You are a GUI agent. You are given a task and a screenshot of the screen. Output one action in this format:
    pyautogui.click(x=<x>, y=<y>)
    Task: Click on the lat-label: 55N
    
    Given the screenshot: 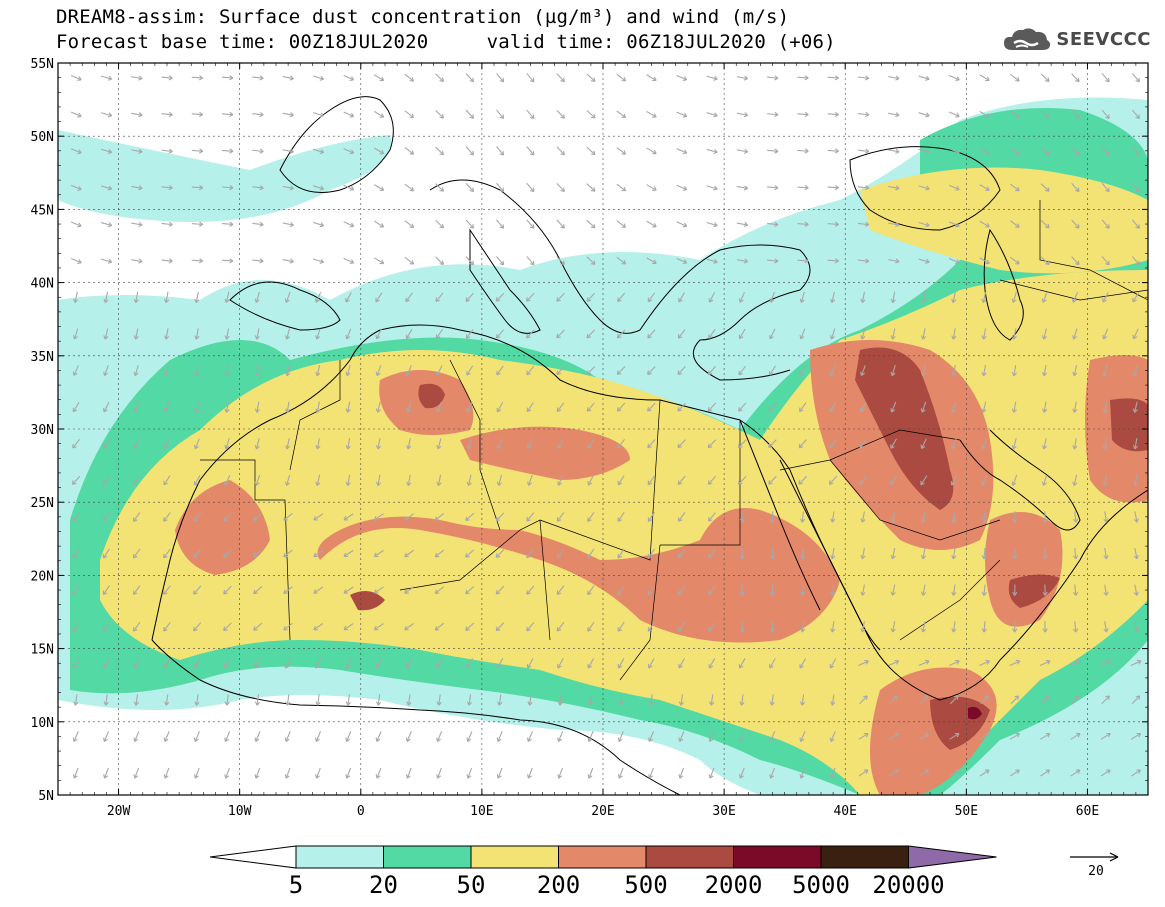 What is the action you would take?
    pyautogui.click(x=42, y=64)
    